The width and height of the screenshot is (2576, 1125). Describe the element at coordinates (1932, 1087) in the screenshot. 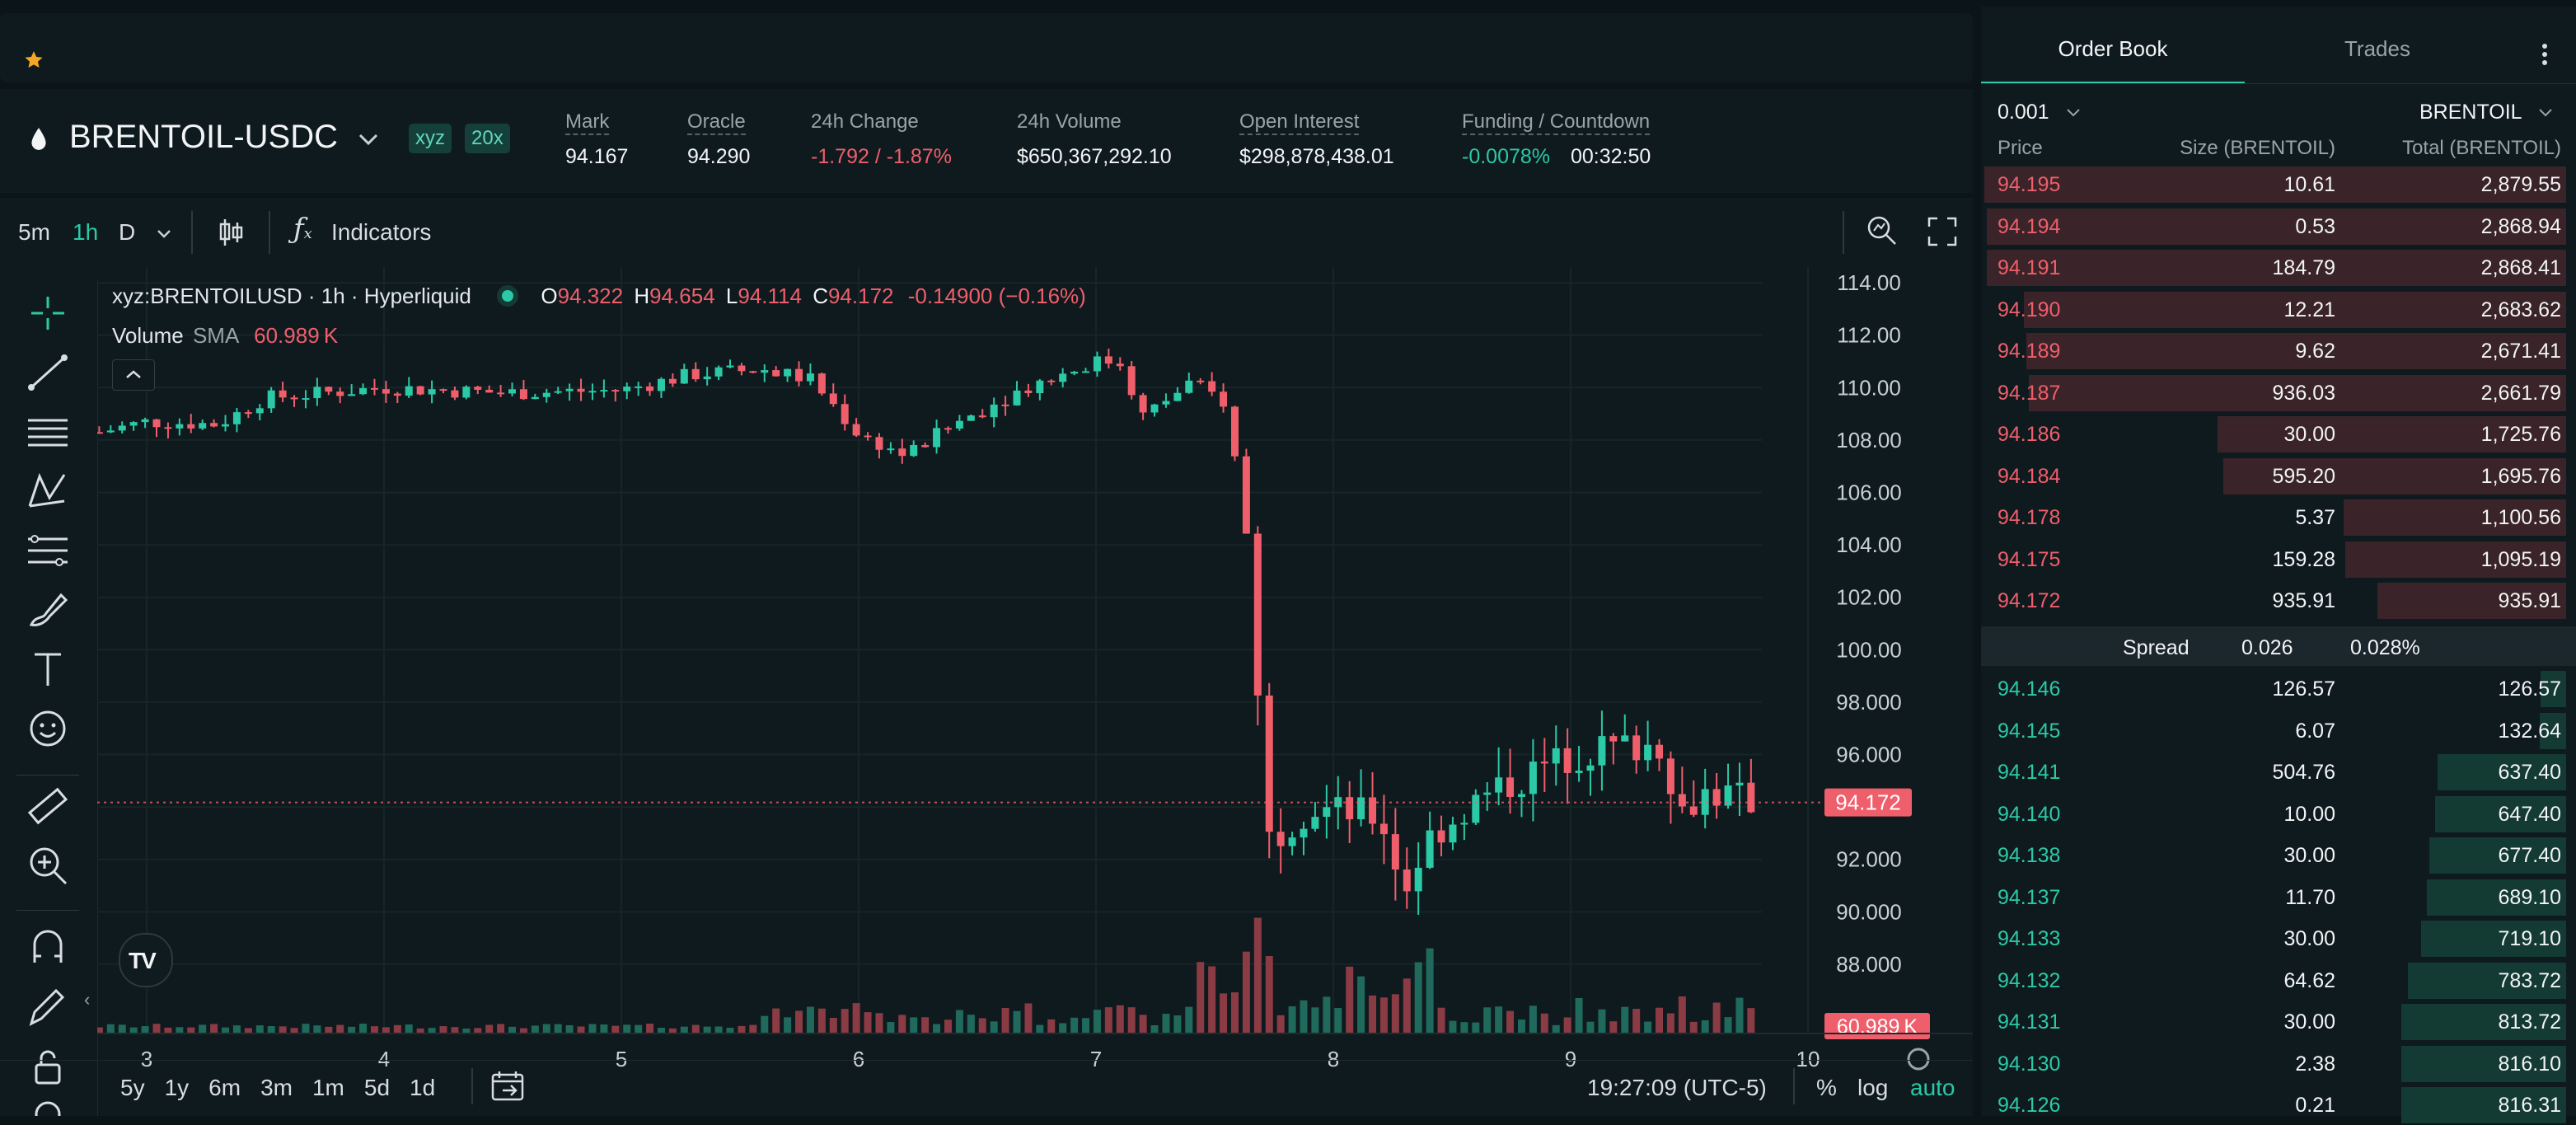

I see `auto-toggle: auto` at that location.